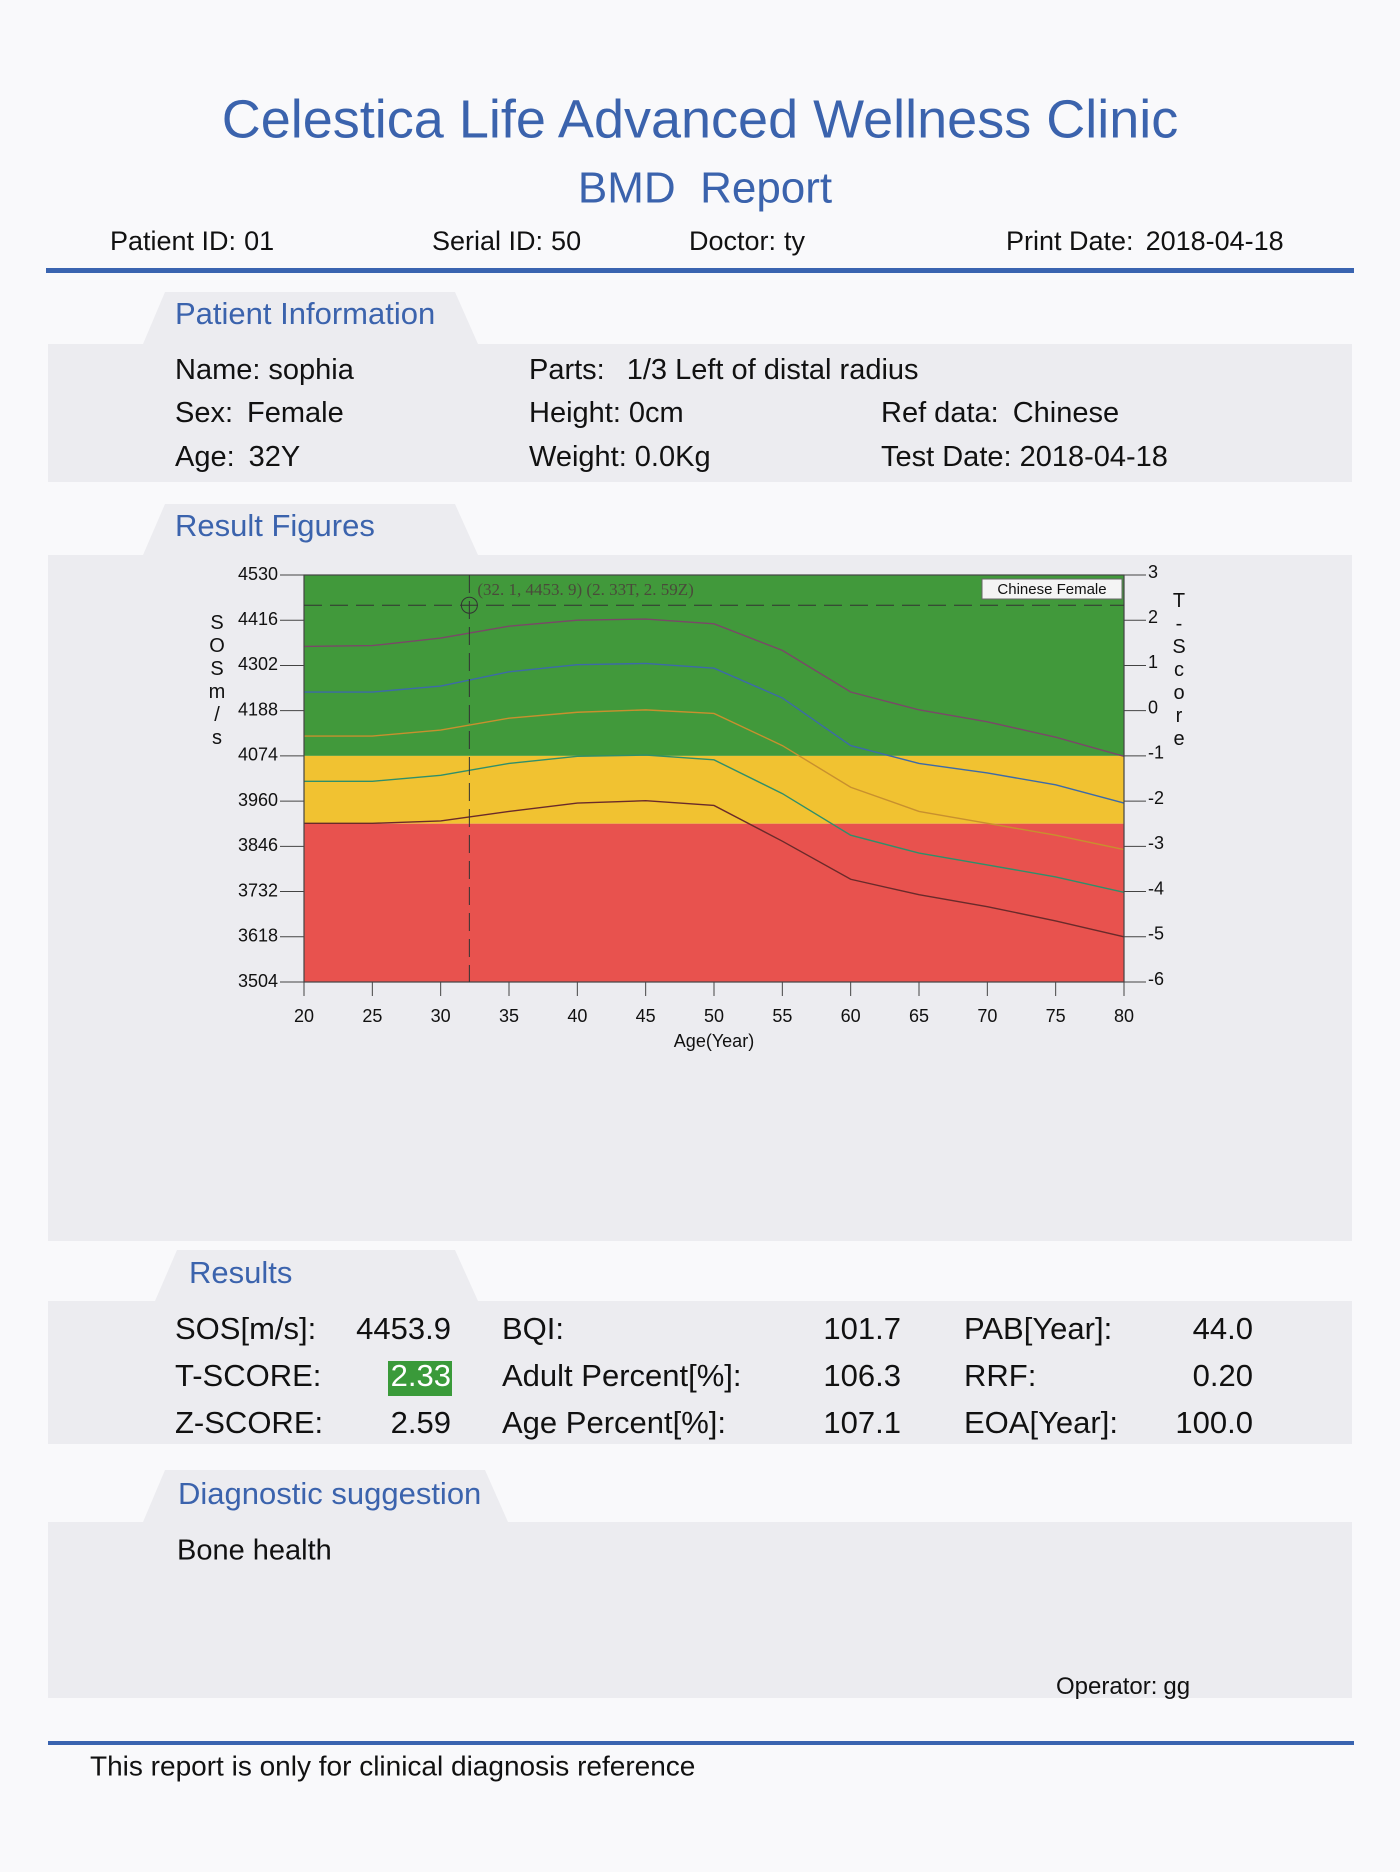 The width and height of the screenshot is (1400, 1872). What do you see at coordinates (329, 1493) in the screenshot?
I see `section-heading: Diagnostic suggestion` at bounding box center [329, 1493].